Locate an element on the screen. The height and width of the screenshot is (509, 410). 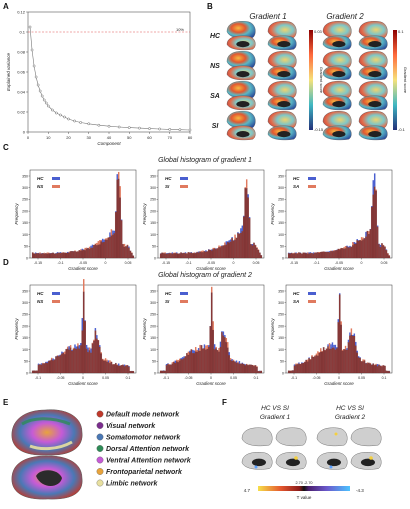
scree-point is located at coordinates (89, 124).